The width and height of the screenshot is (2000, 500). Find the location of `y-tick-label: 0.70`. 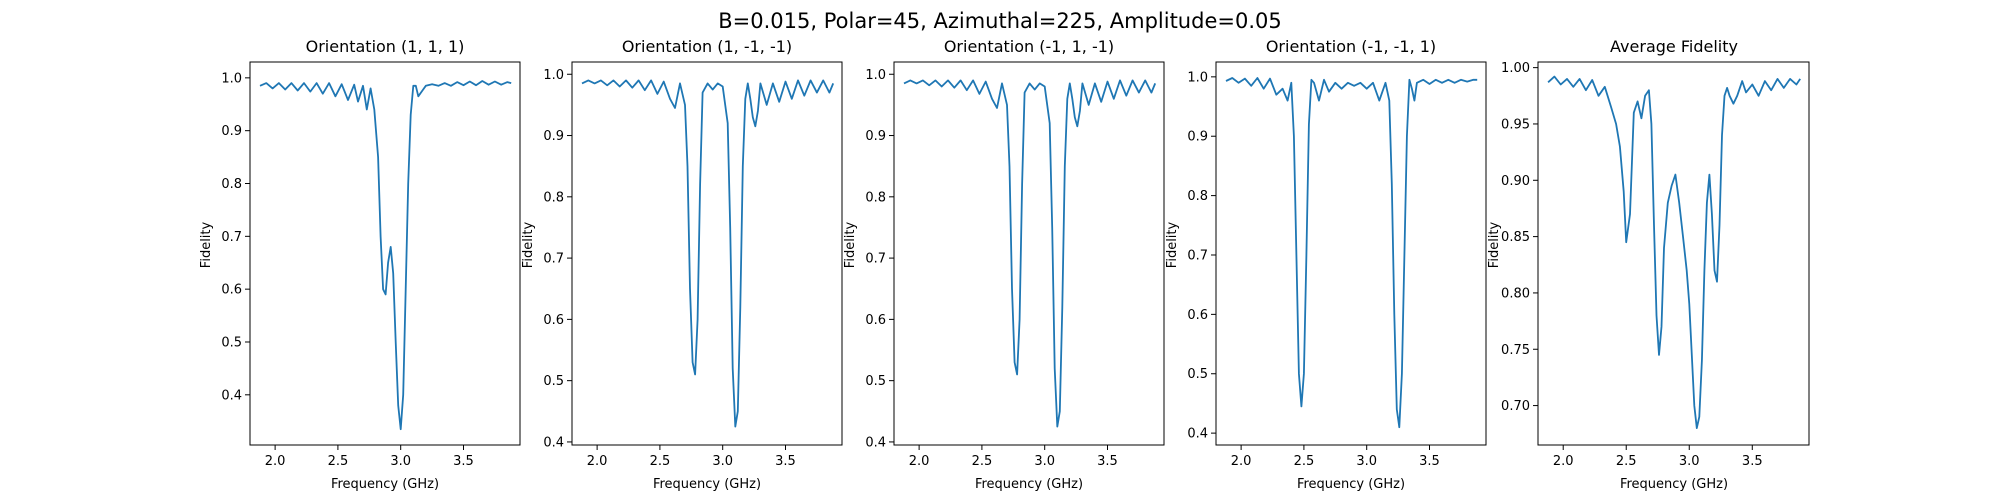

y-tick-label: 0.70 is located at coordinates (1515, 406).